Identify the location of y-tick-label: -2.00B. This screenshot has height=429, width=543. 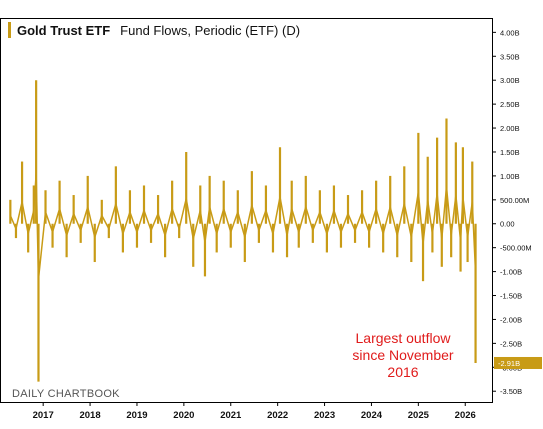
(511, 319).